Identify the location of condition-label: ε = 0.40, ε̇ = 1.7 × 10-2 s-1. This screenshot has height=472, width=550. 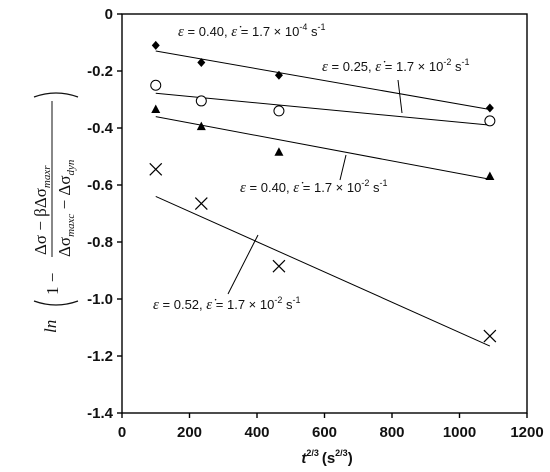
(314, 187).